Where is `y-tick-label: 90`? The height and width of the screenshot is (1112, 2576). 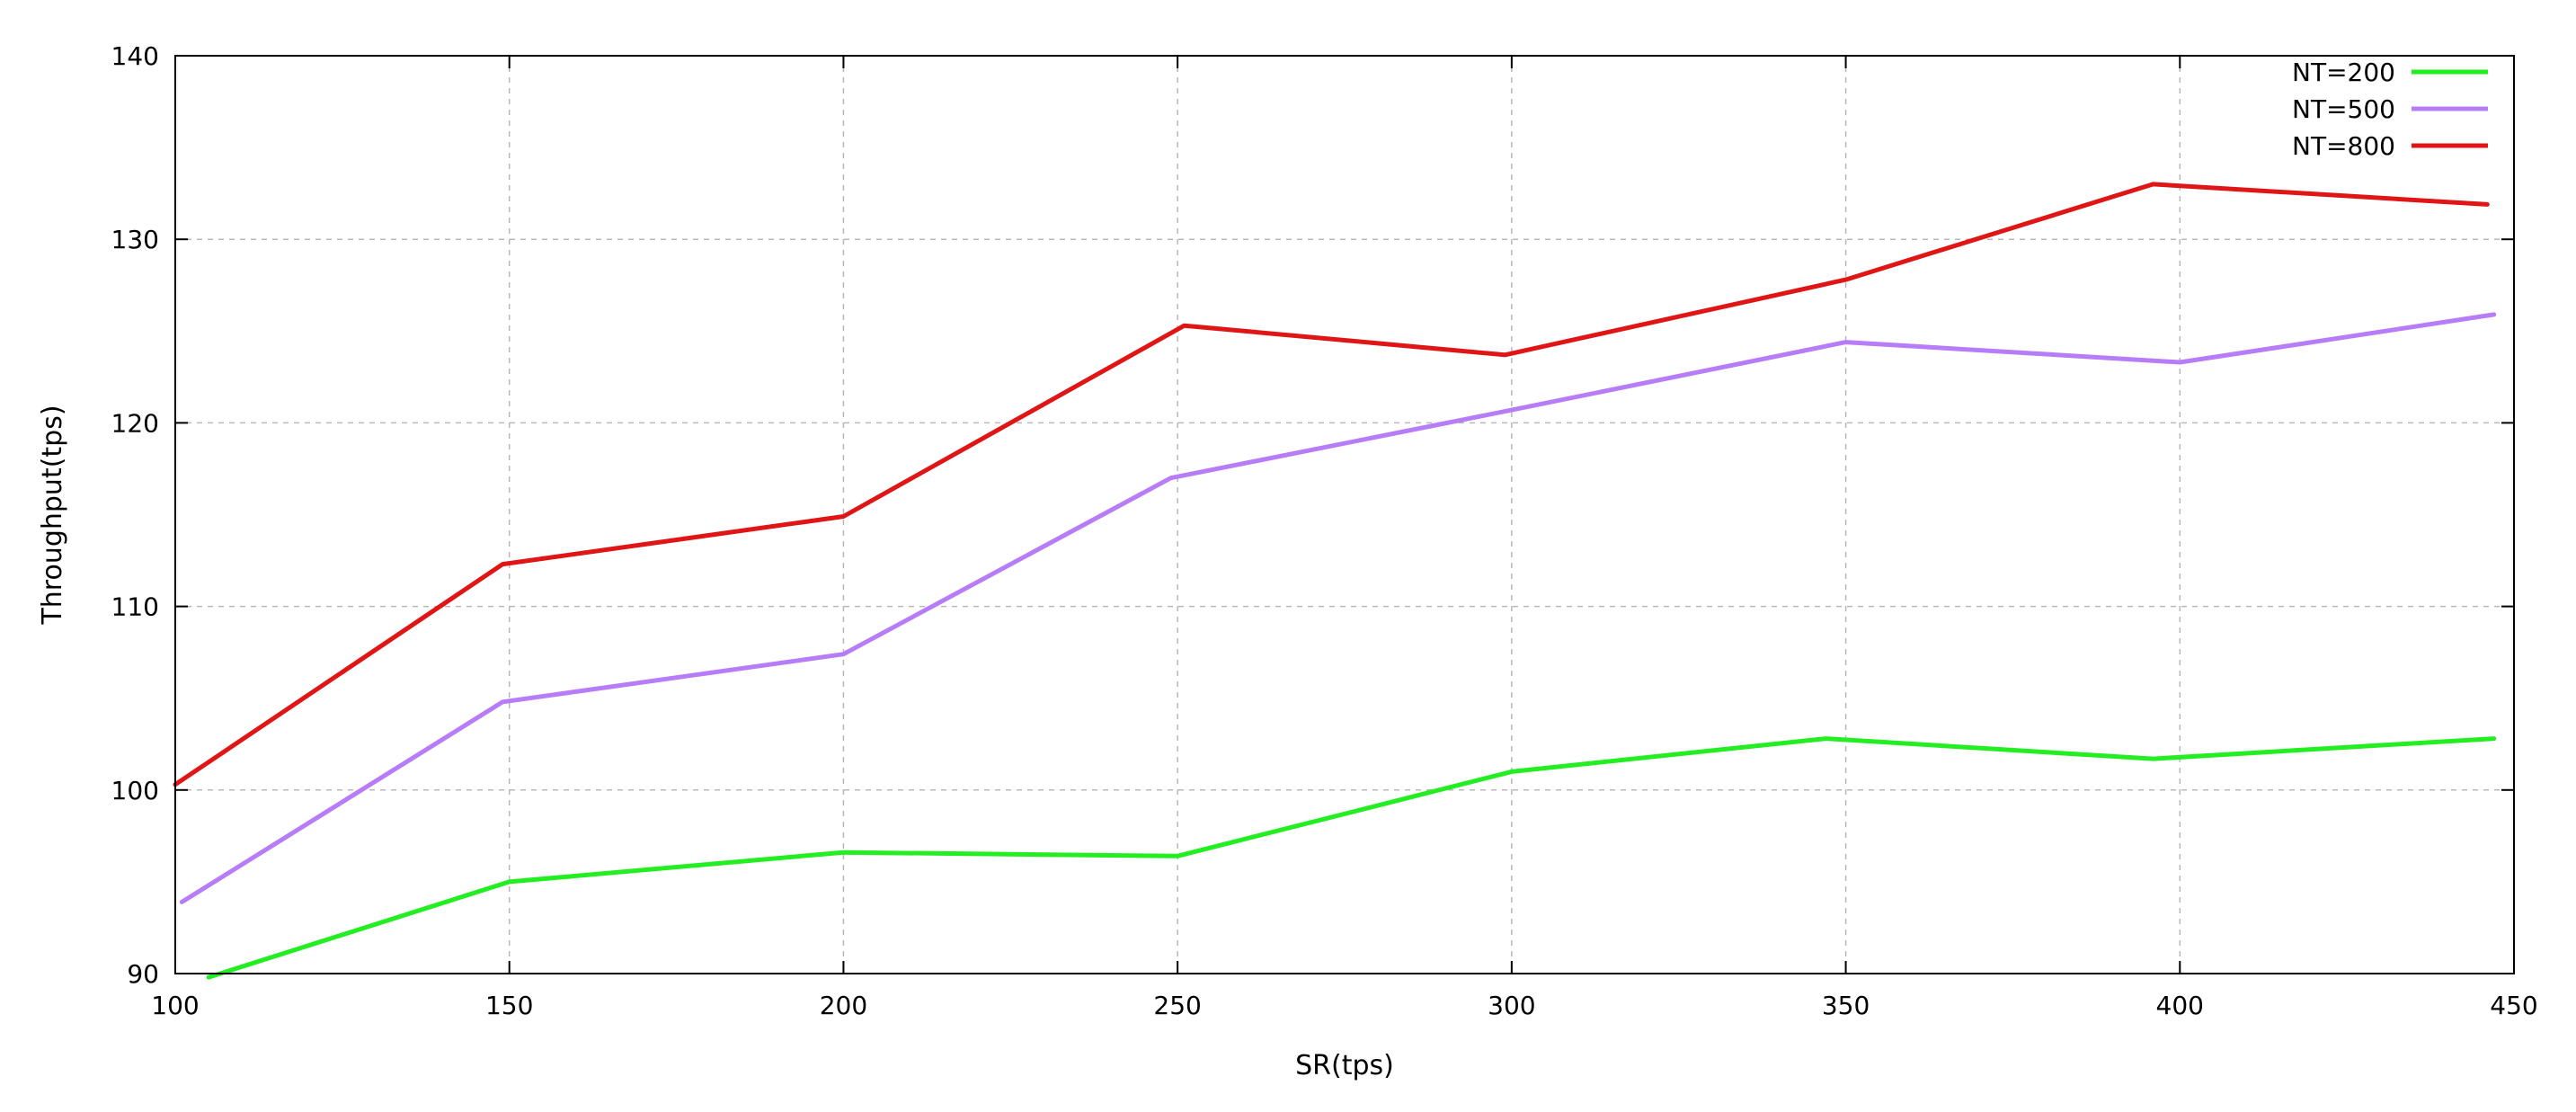
y-tick-label: 90 is located at coordinates (143, 974).